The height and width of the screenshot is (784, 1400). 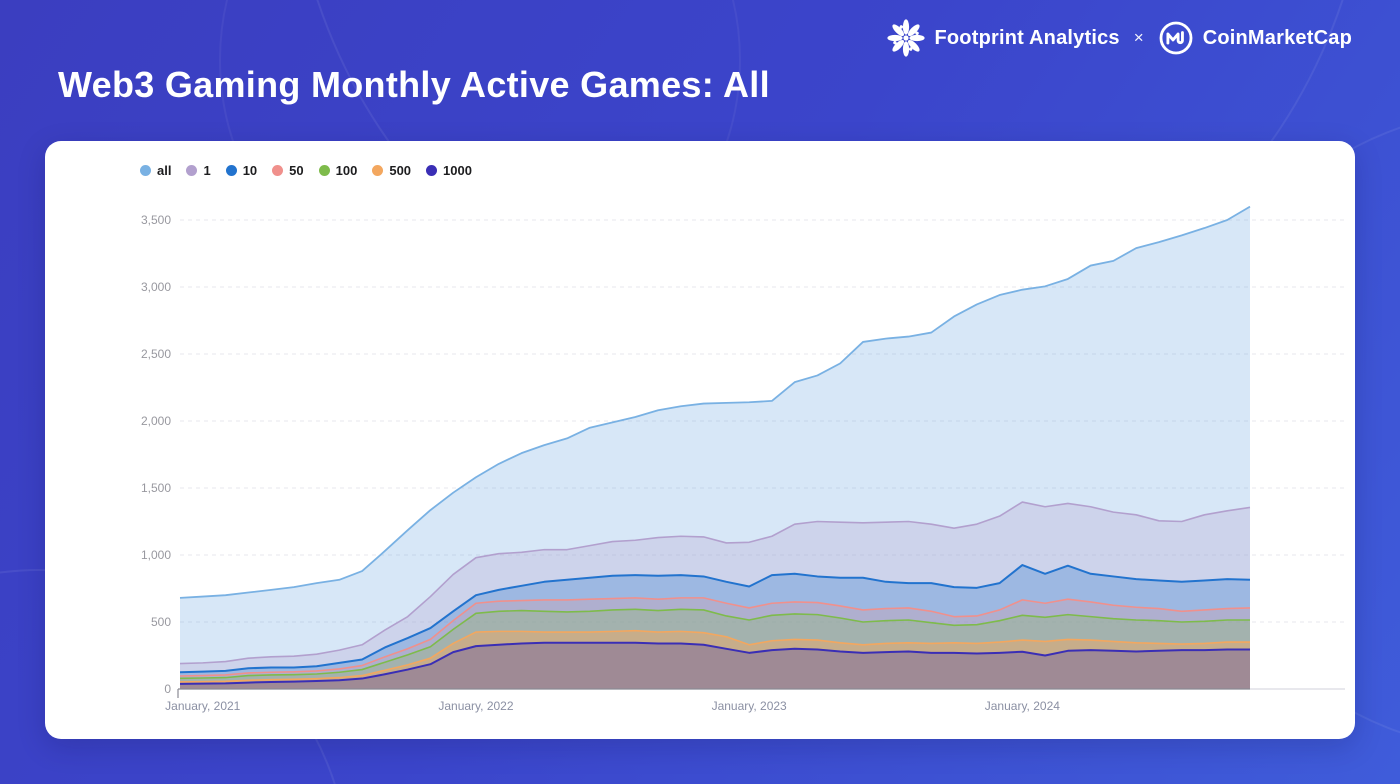 I want to click on legend-label-500: 500, so click(x=400, y=170).